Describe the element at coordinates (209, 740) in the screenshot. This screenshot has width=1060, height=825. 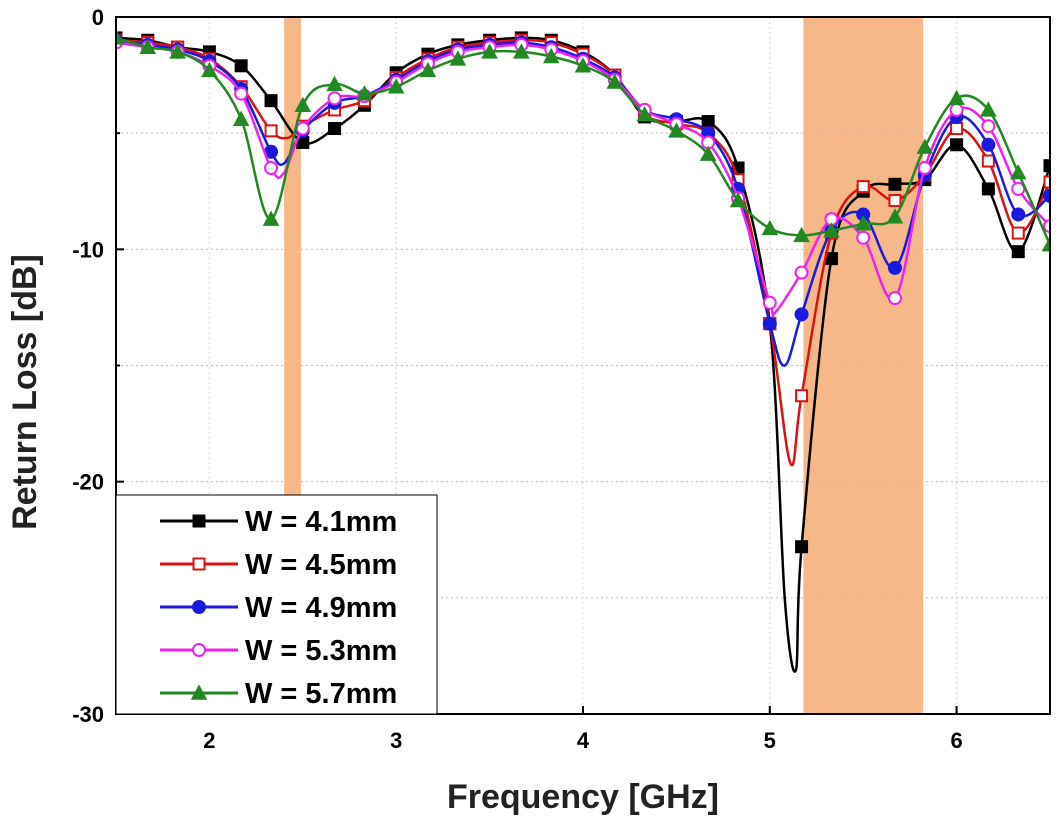
I see `x-tick-label: 2` at that location.